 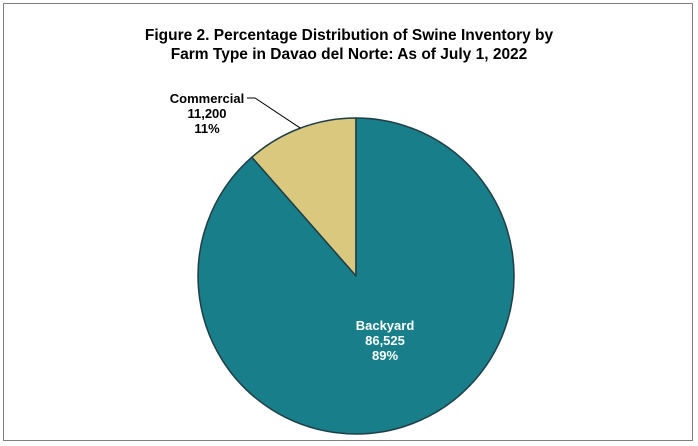 What do you see at coordinates (385, 325) in the screenshot?
I see `data-label-backyard-name: Backyard` at bounding box center [385, 325].